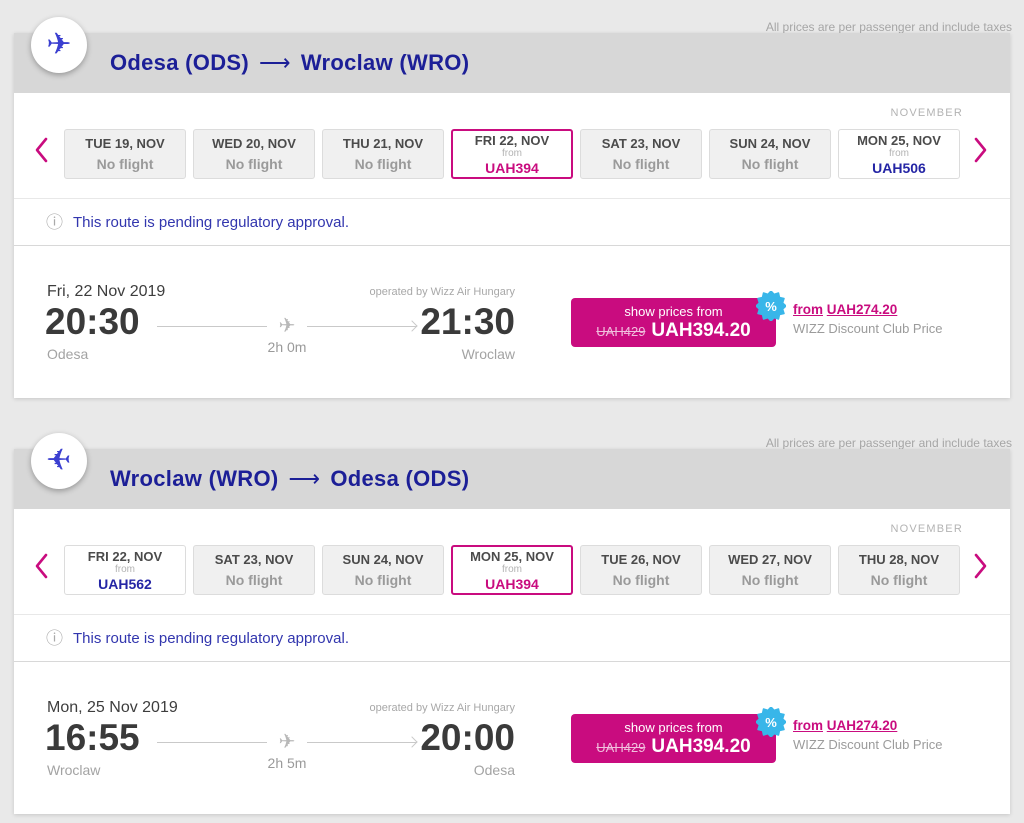 This screenshot has height=823, width=1024. I want to click on info-icon: ⓘ, so click(54, 638).